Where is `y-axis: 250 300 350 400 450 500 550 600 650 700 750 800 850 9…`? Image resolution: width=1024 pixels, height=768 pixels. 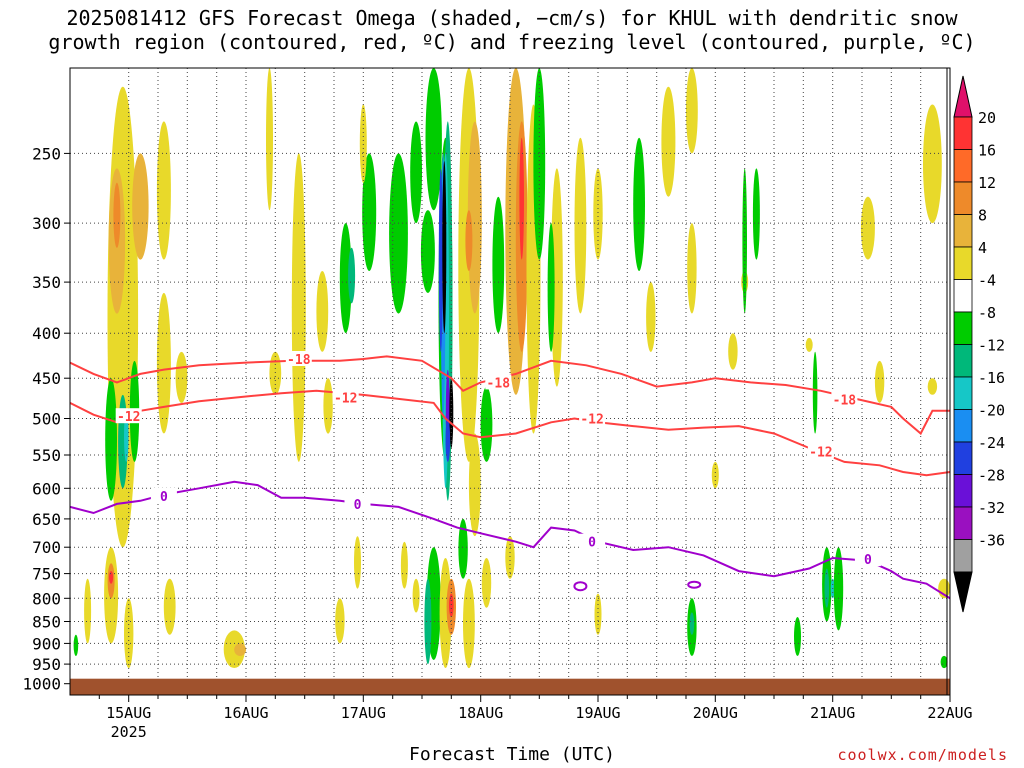 y-axis: 250 300 350 400 450 500 550 600 650 700 750 800 850 9… is located at coordinates (46, 419).